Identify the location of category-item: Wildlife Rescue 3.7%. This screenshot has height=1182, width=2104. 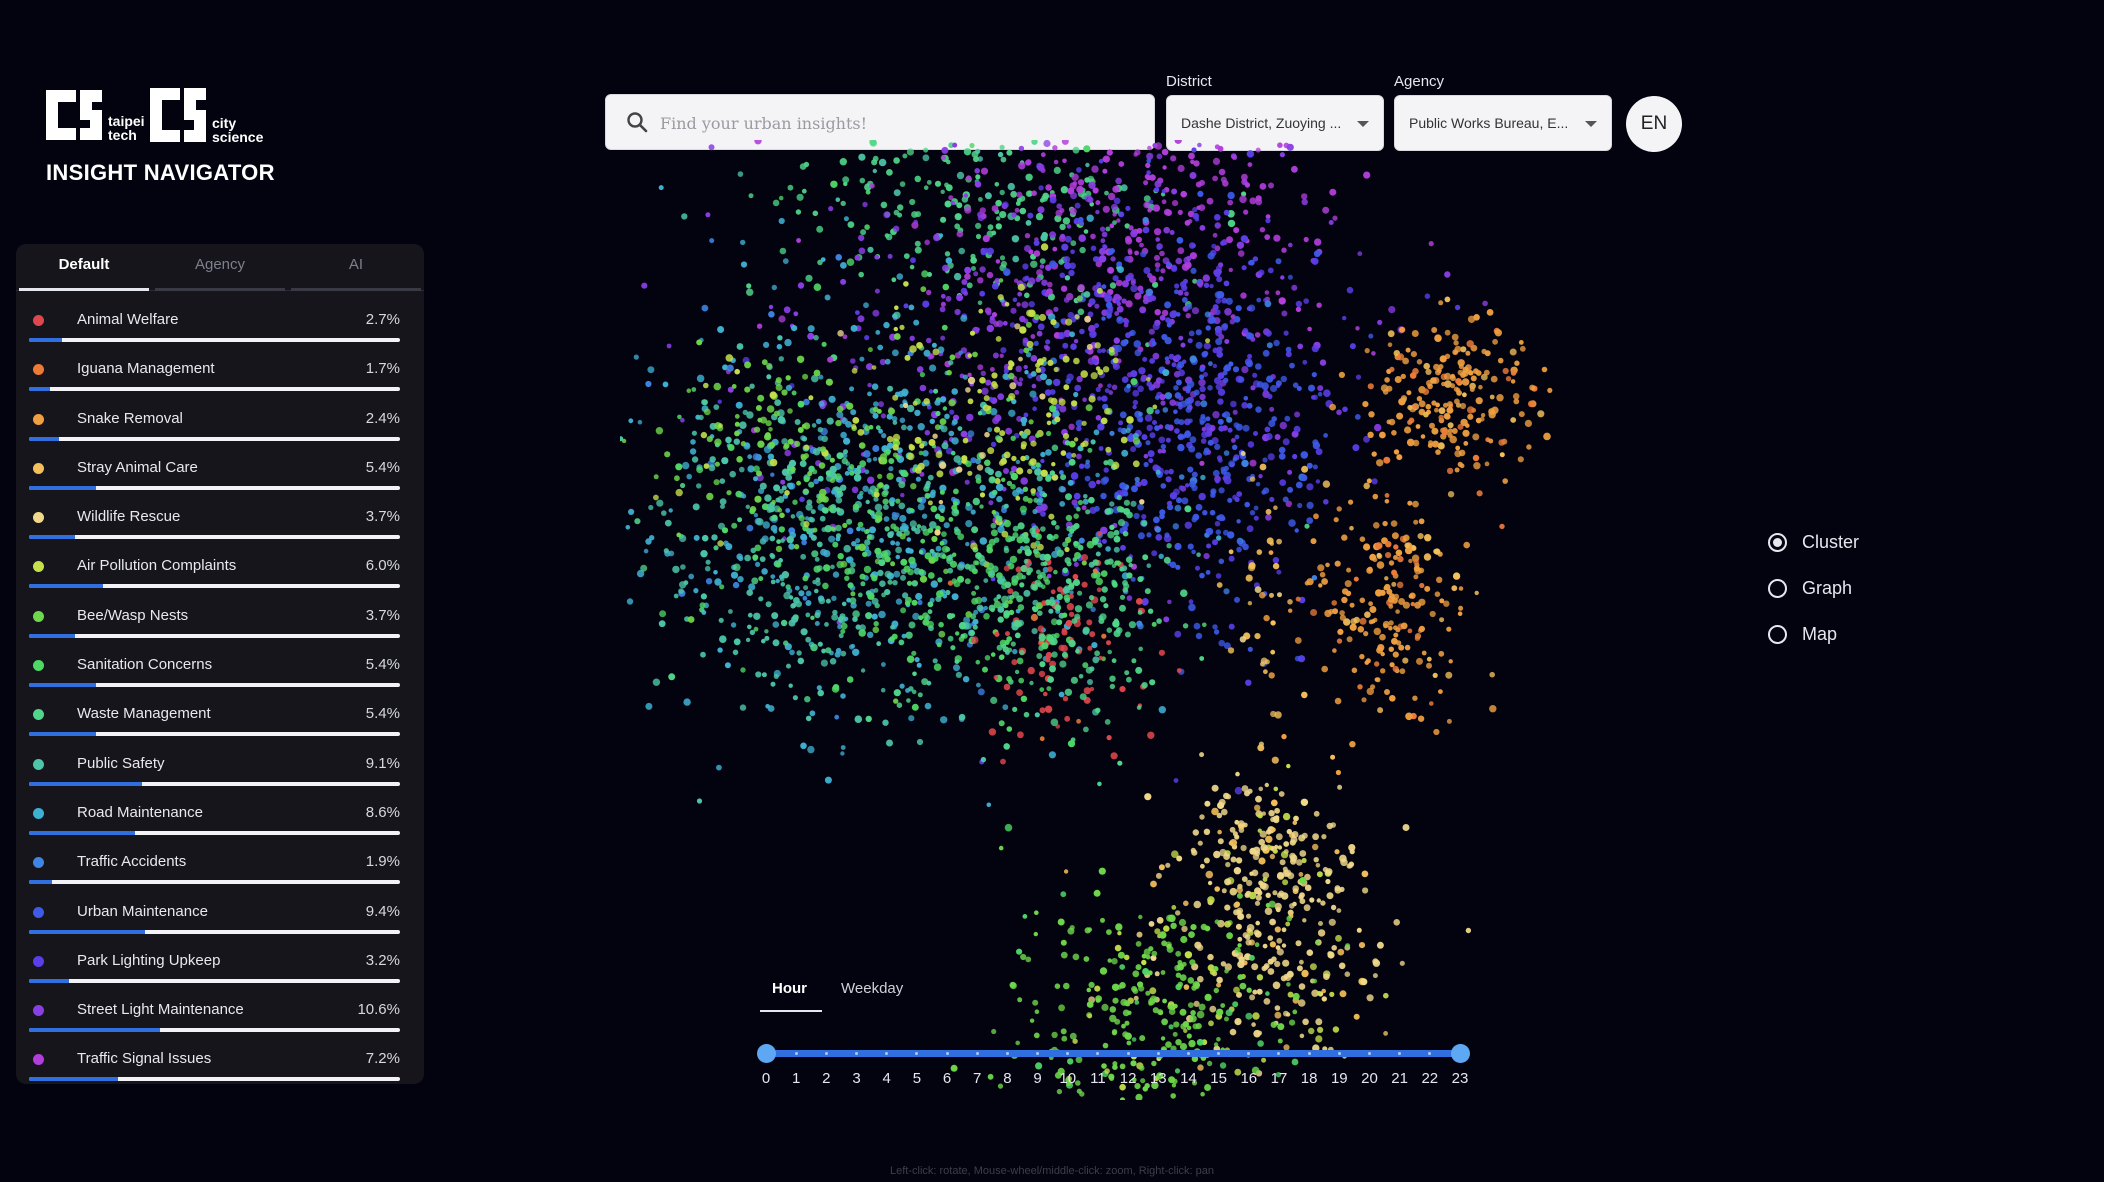
(220, 521).